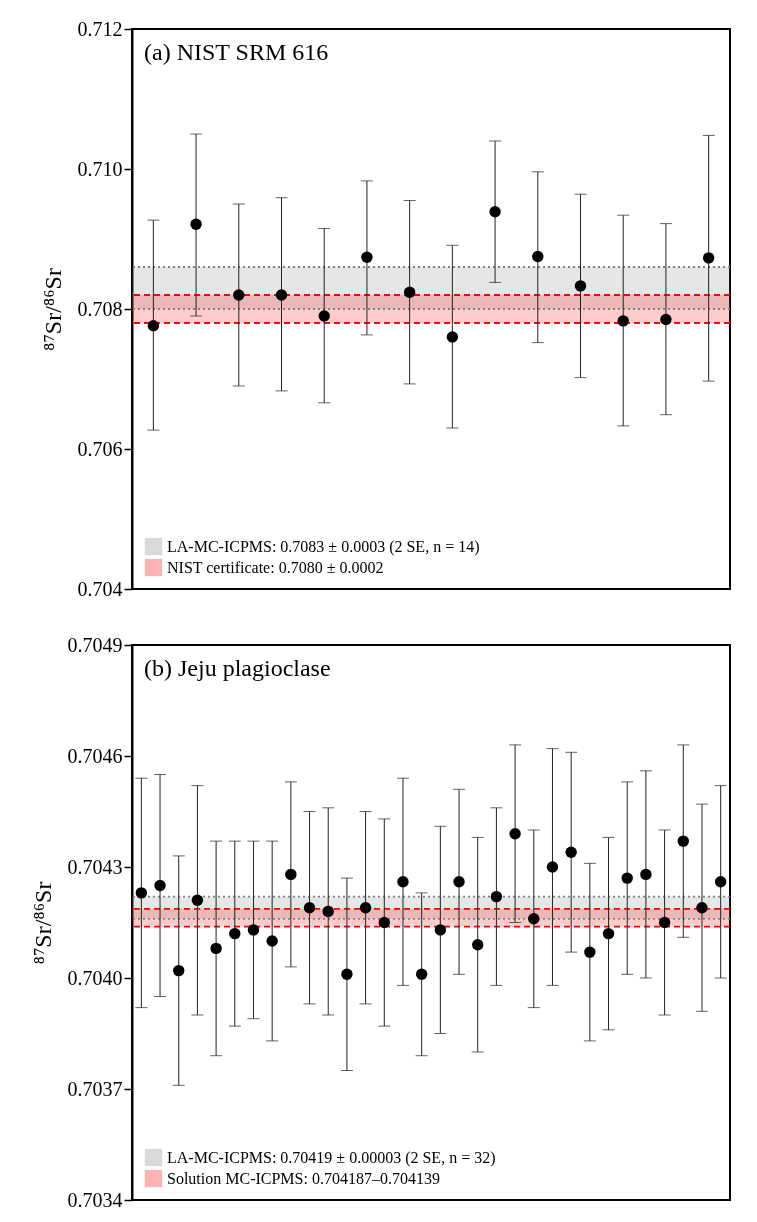 The width and height of the screenshot is (757, 1222). Describe the element at coordinates (275, 567) in the screenshot. I see `legend-label: NIST certificate: 0.7080 ± 0.0002` at that location.